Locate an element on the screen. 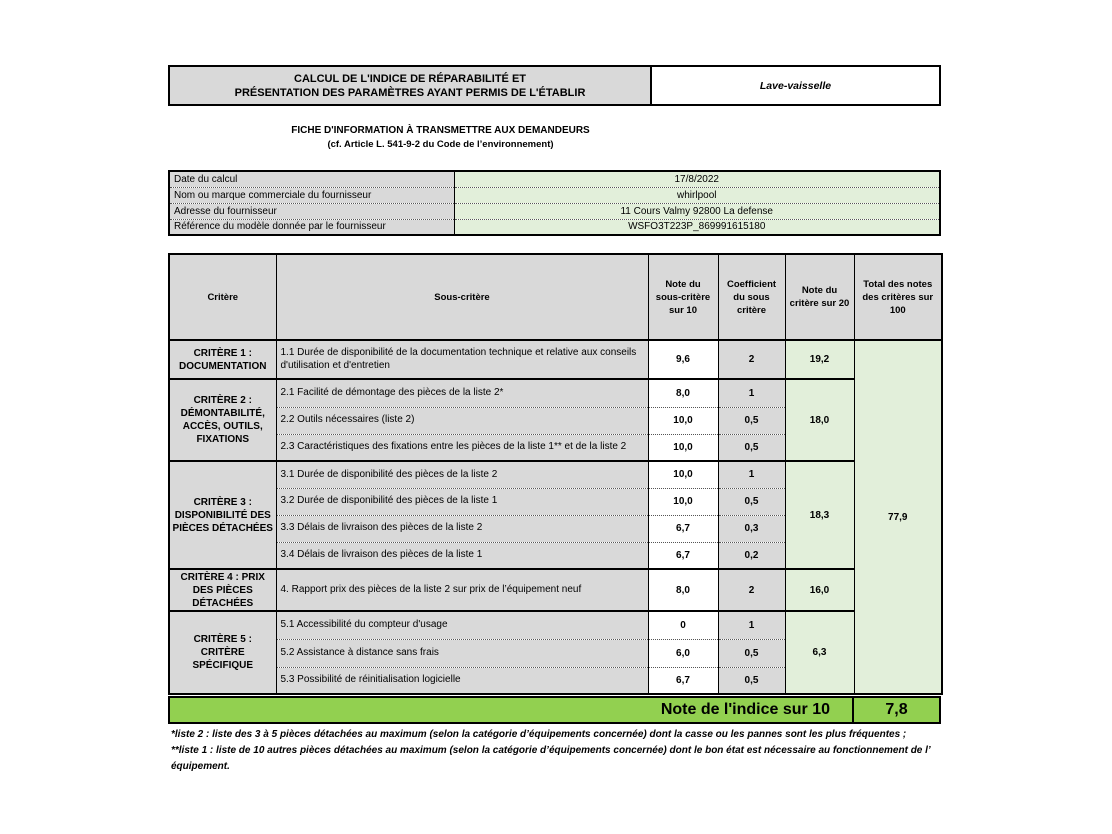 The image size is (1112, 834). header-critere: Critère is located at coordinates (222, 297).